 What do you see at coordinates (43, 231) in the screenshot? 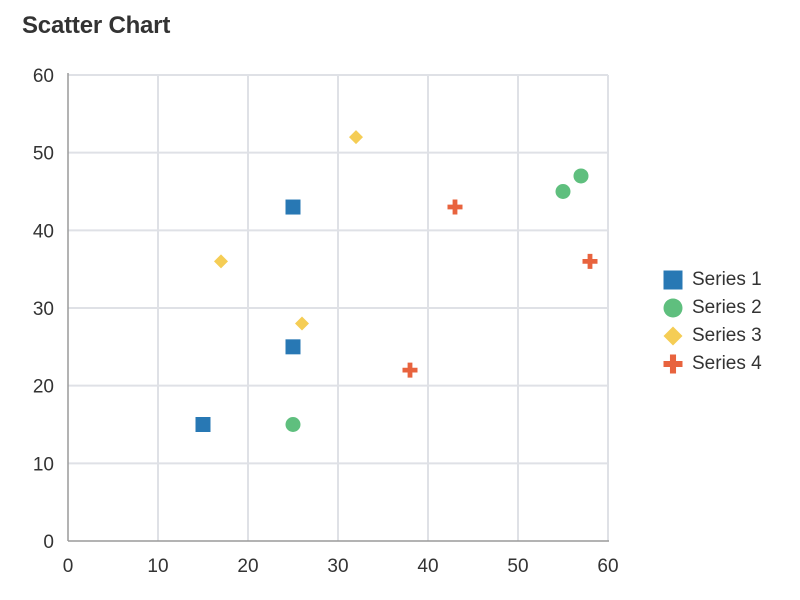
I see `y-tick-label: 40` at bounding box center [43, 231].